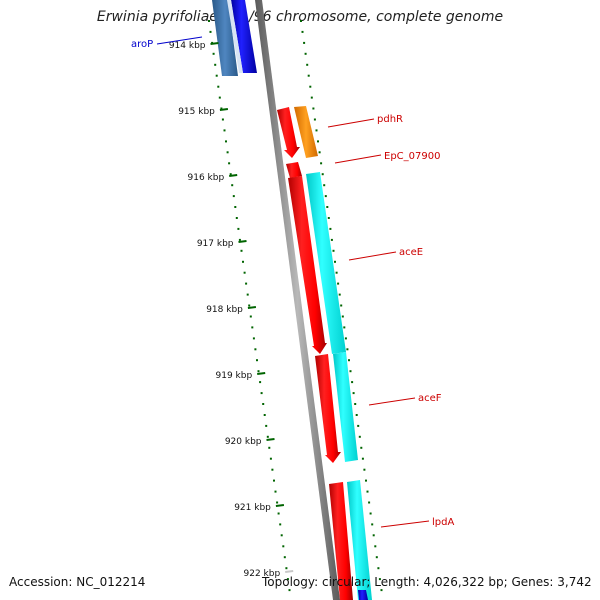 The image size is (600, 600). What do you see at coordinates (235, 36) in the screenshot?
I see `cds-lightblue-strip` at bounding box center [235, 36].